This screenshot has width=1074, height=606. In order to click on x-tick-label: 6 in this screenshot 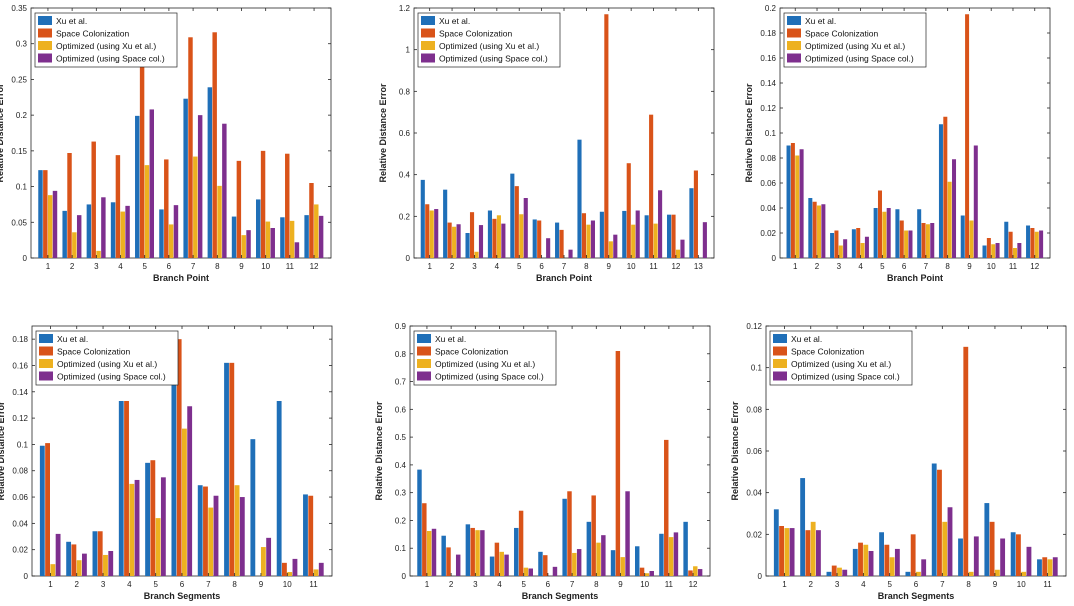, I will do `click(541, 266)`.